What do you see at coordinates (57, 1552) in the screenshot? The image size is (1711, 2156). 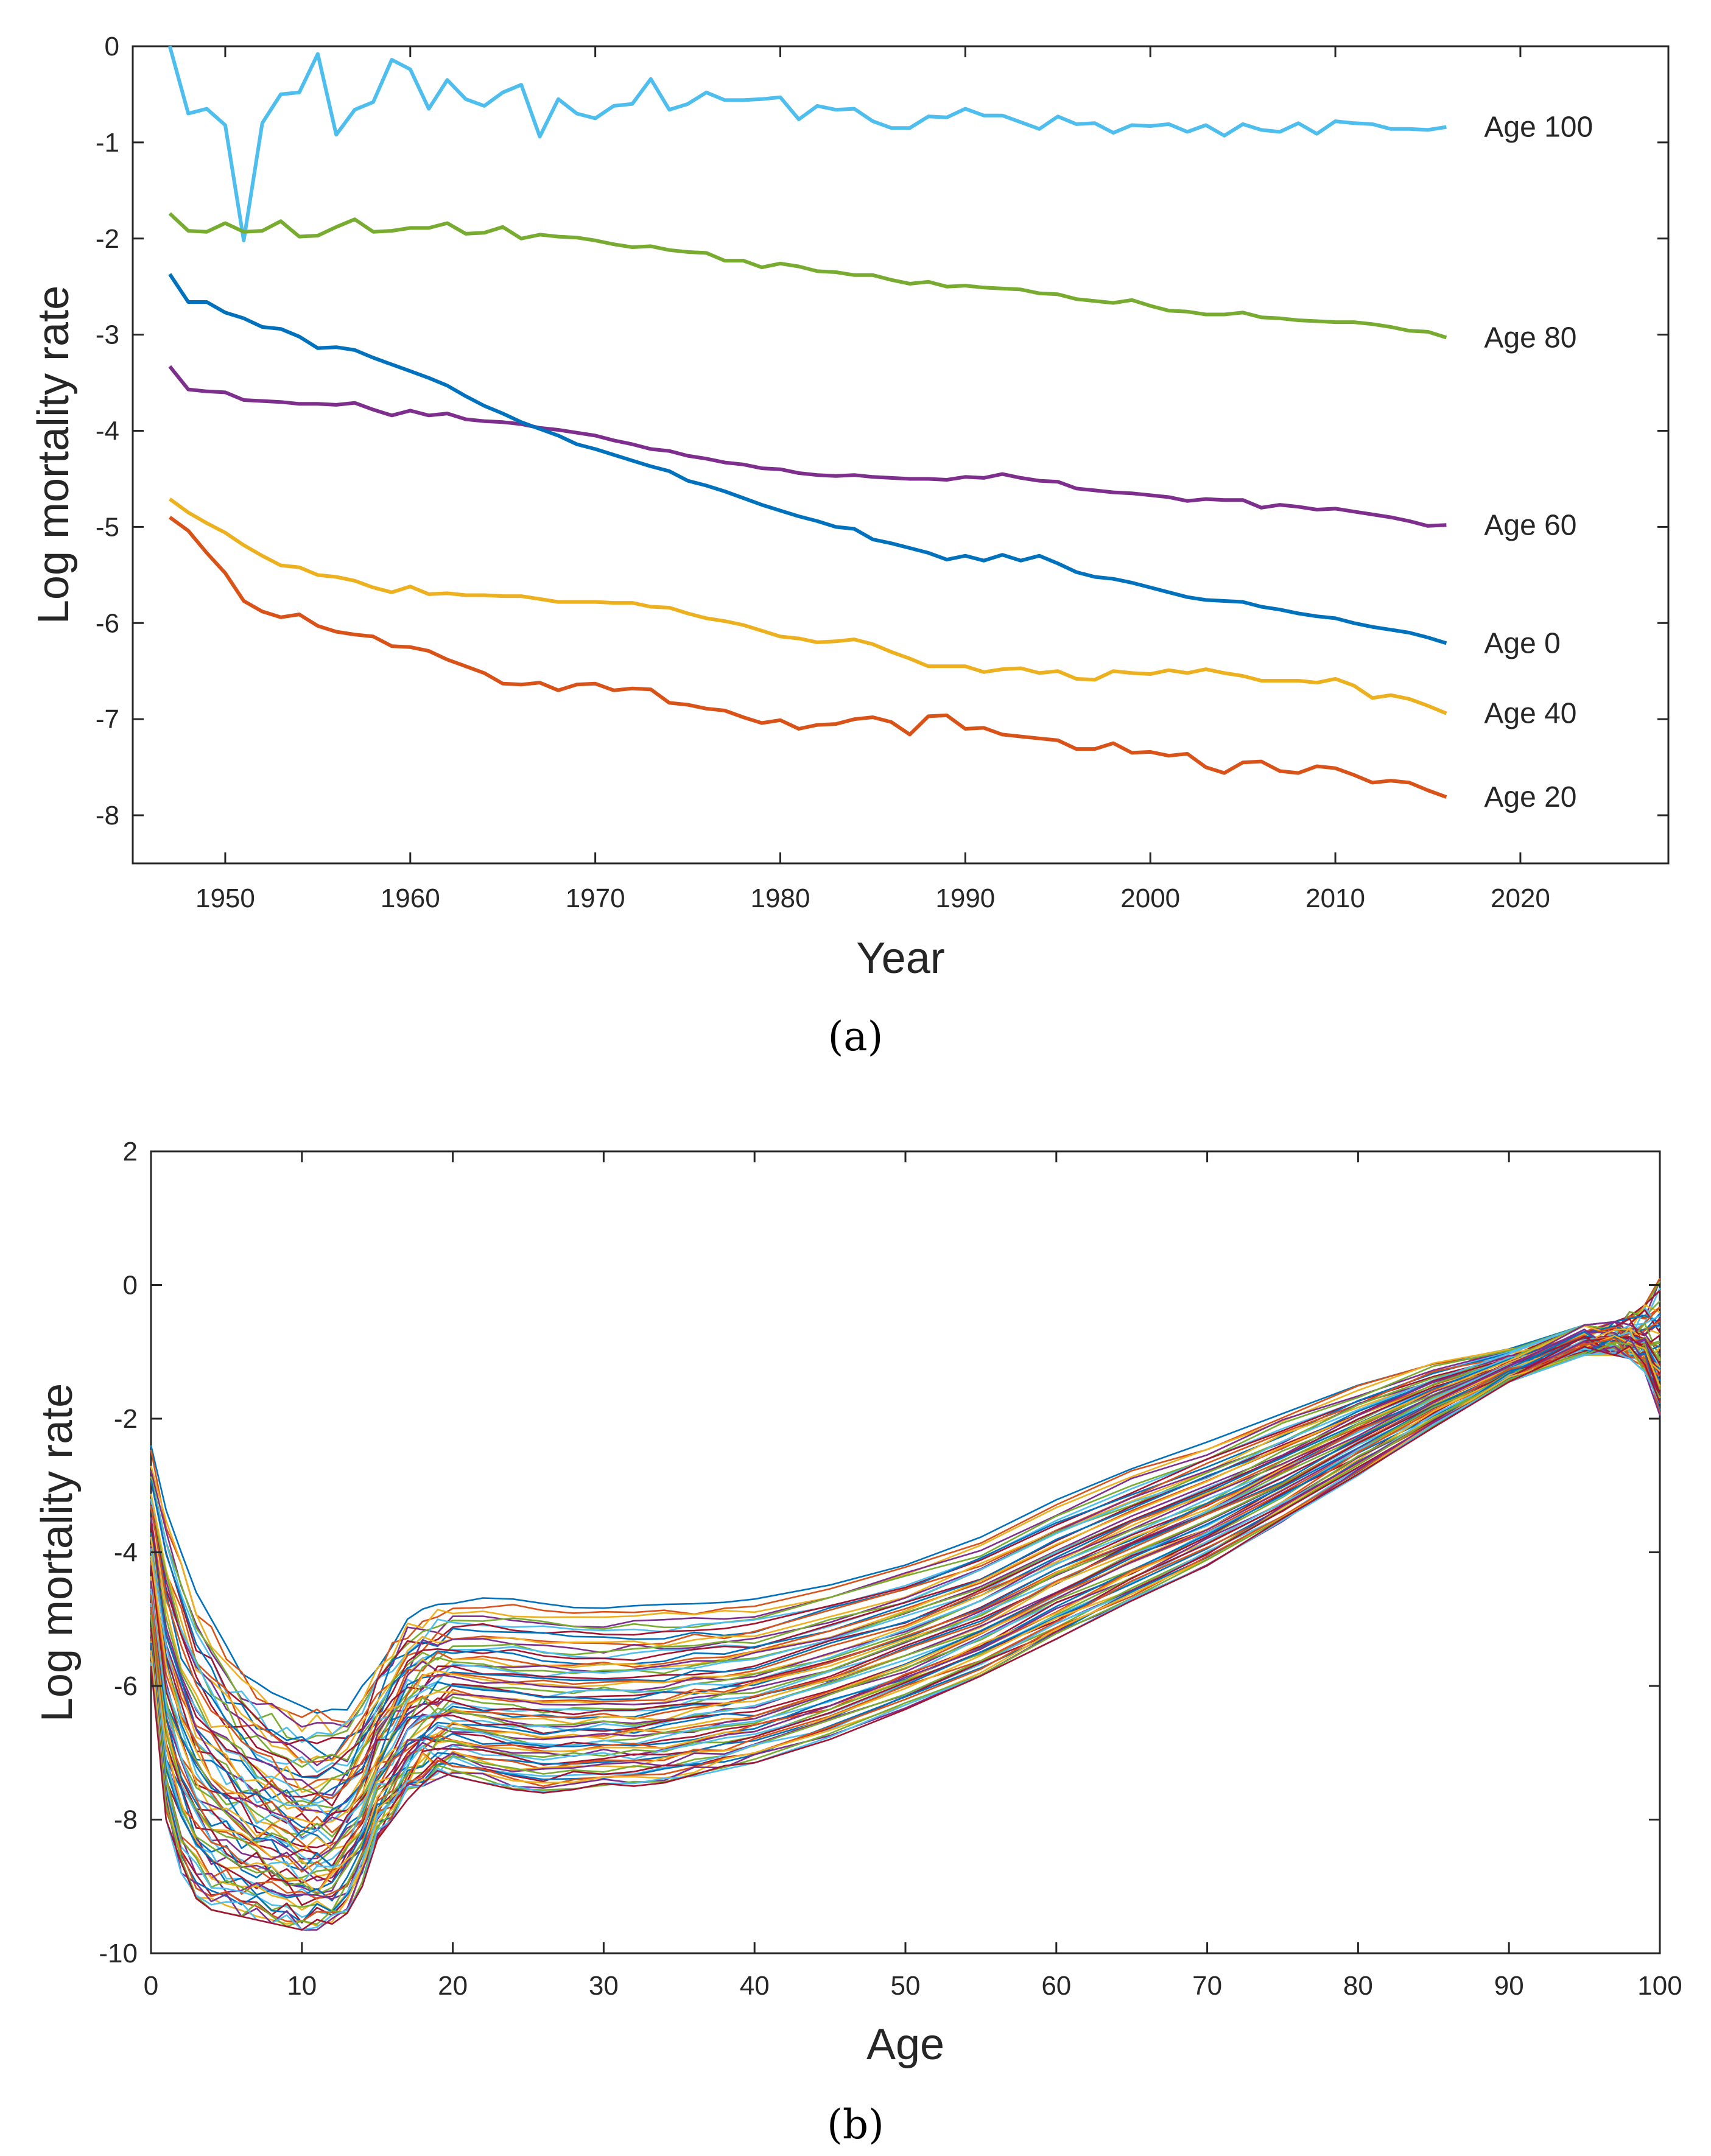 I see `panel-b-y-axis-label: Log mortality rate` at bounding box center [57, 1552].